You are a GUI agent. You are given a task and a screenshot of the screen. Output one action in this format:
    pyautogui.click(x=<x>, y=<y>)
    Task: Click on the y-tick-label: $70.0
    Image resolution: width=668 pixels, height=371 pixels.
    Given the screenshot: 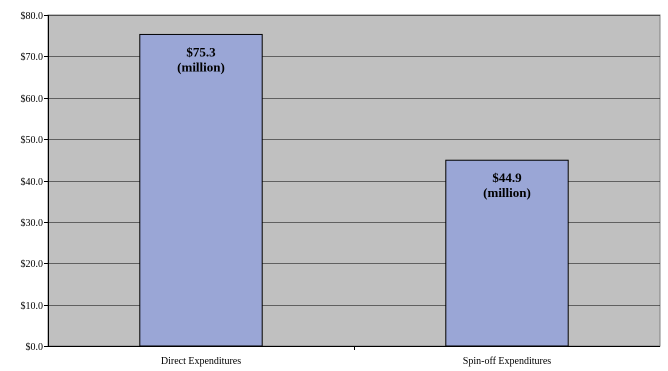 What is the action you would take?
    pyautogui.click(x=32, y=57)
    